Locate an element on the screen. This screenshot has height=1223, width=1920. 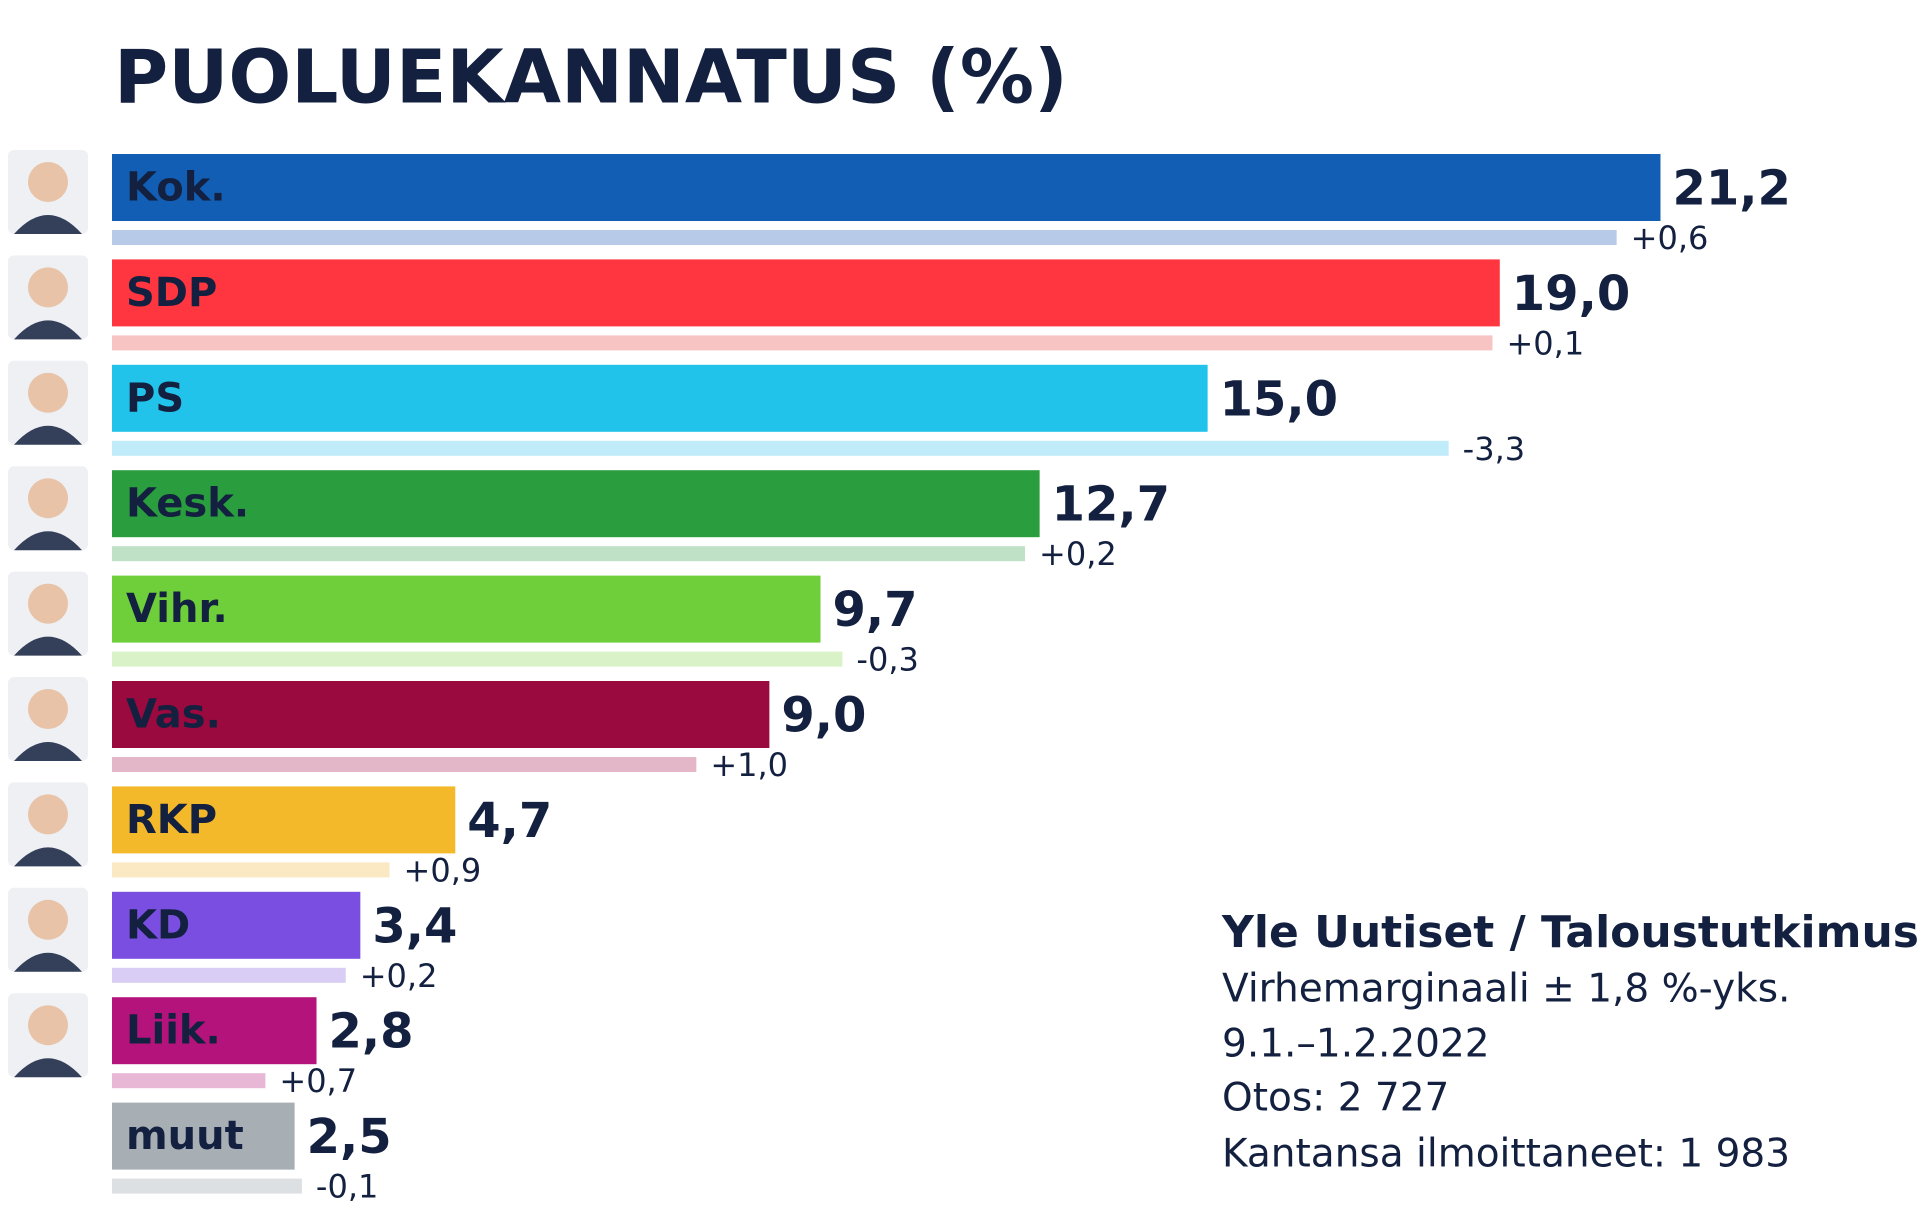
change-label: -0,1 is located at coordinates (347, 1187).